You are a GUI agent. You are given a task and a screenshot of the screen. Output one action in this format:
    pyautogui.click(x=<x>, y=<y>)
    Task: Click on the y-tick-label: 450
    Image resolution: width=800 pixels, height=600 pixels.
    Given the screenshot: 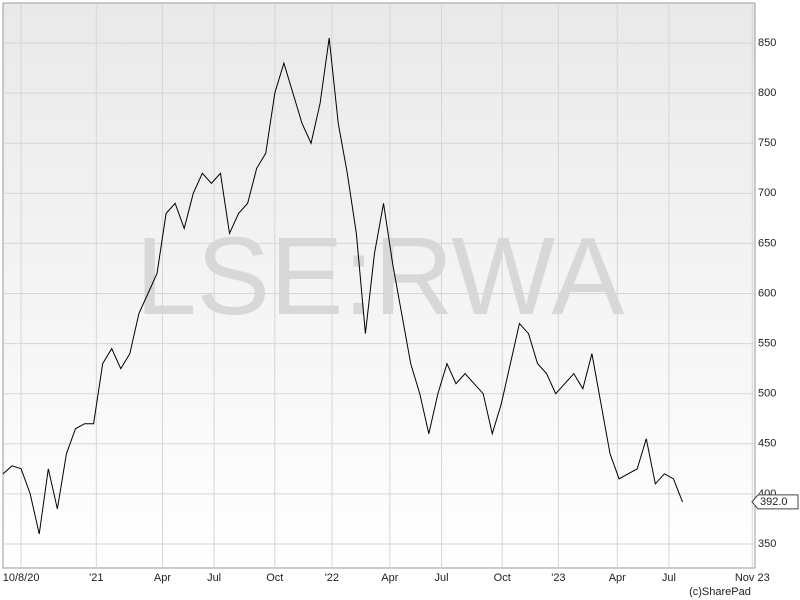 What is the action you would take?
    pyautogui.click(x=767, y=444)
    